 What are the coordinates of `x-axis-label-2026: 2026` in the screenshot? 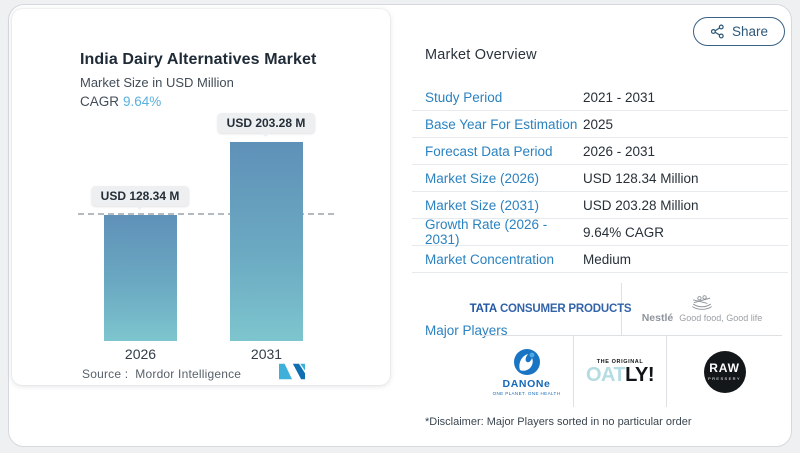 It's located at (140, 354).